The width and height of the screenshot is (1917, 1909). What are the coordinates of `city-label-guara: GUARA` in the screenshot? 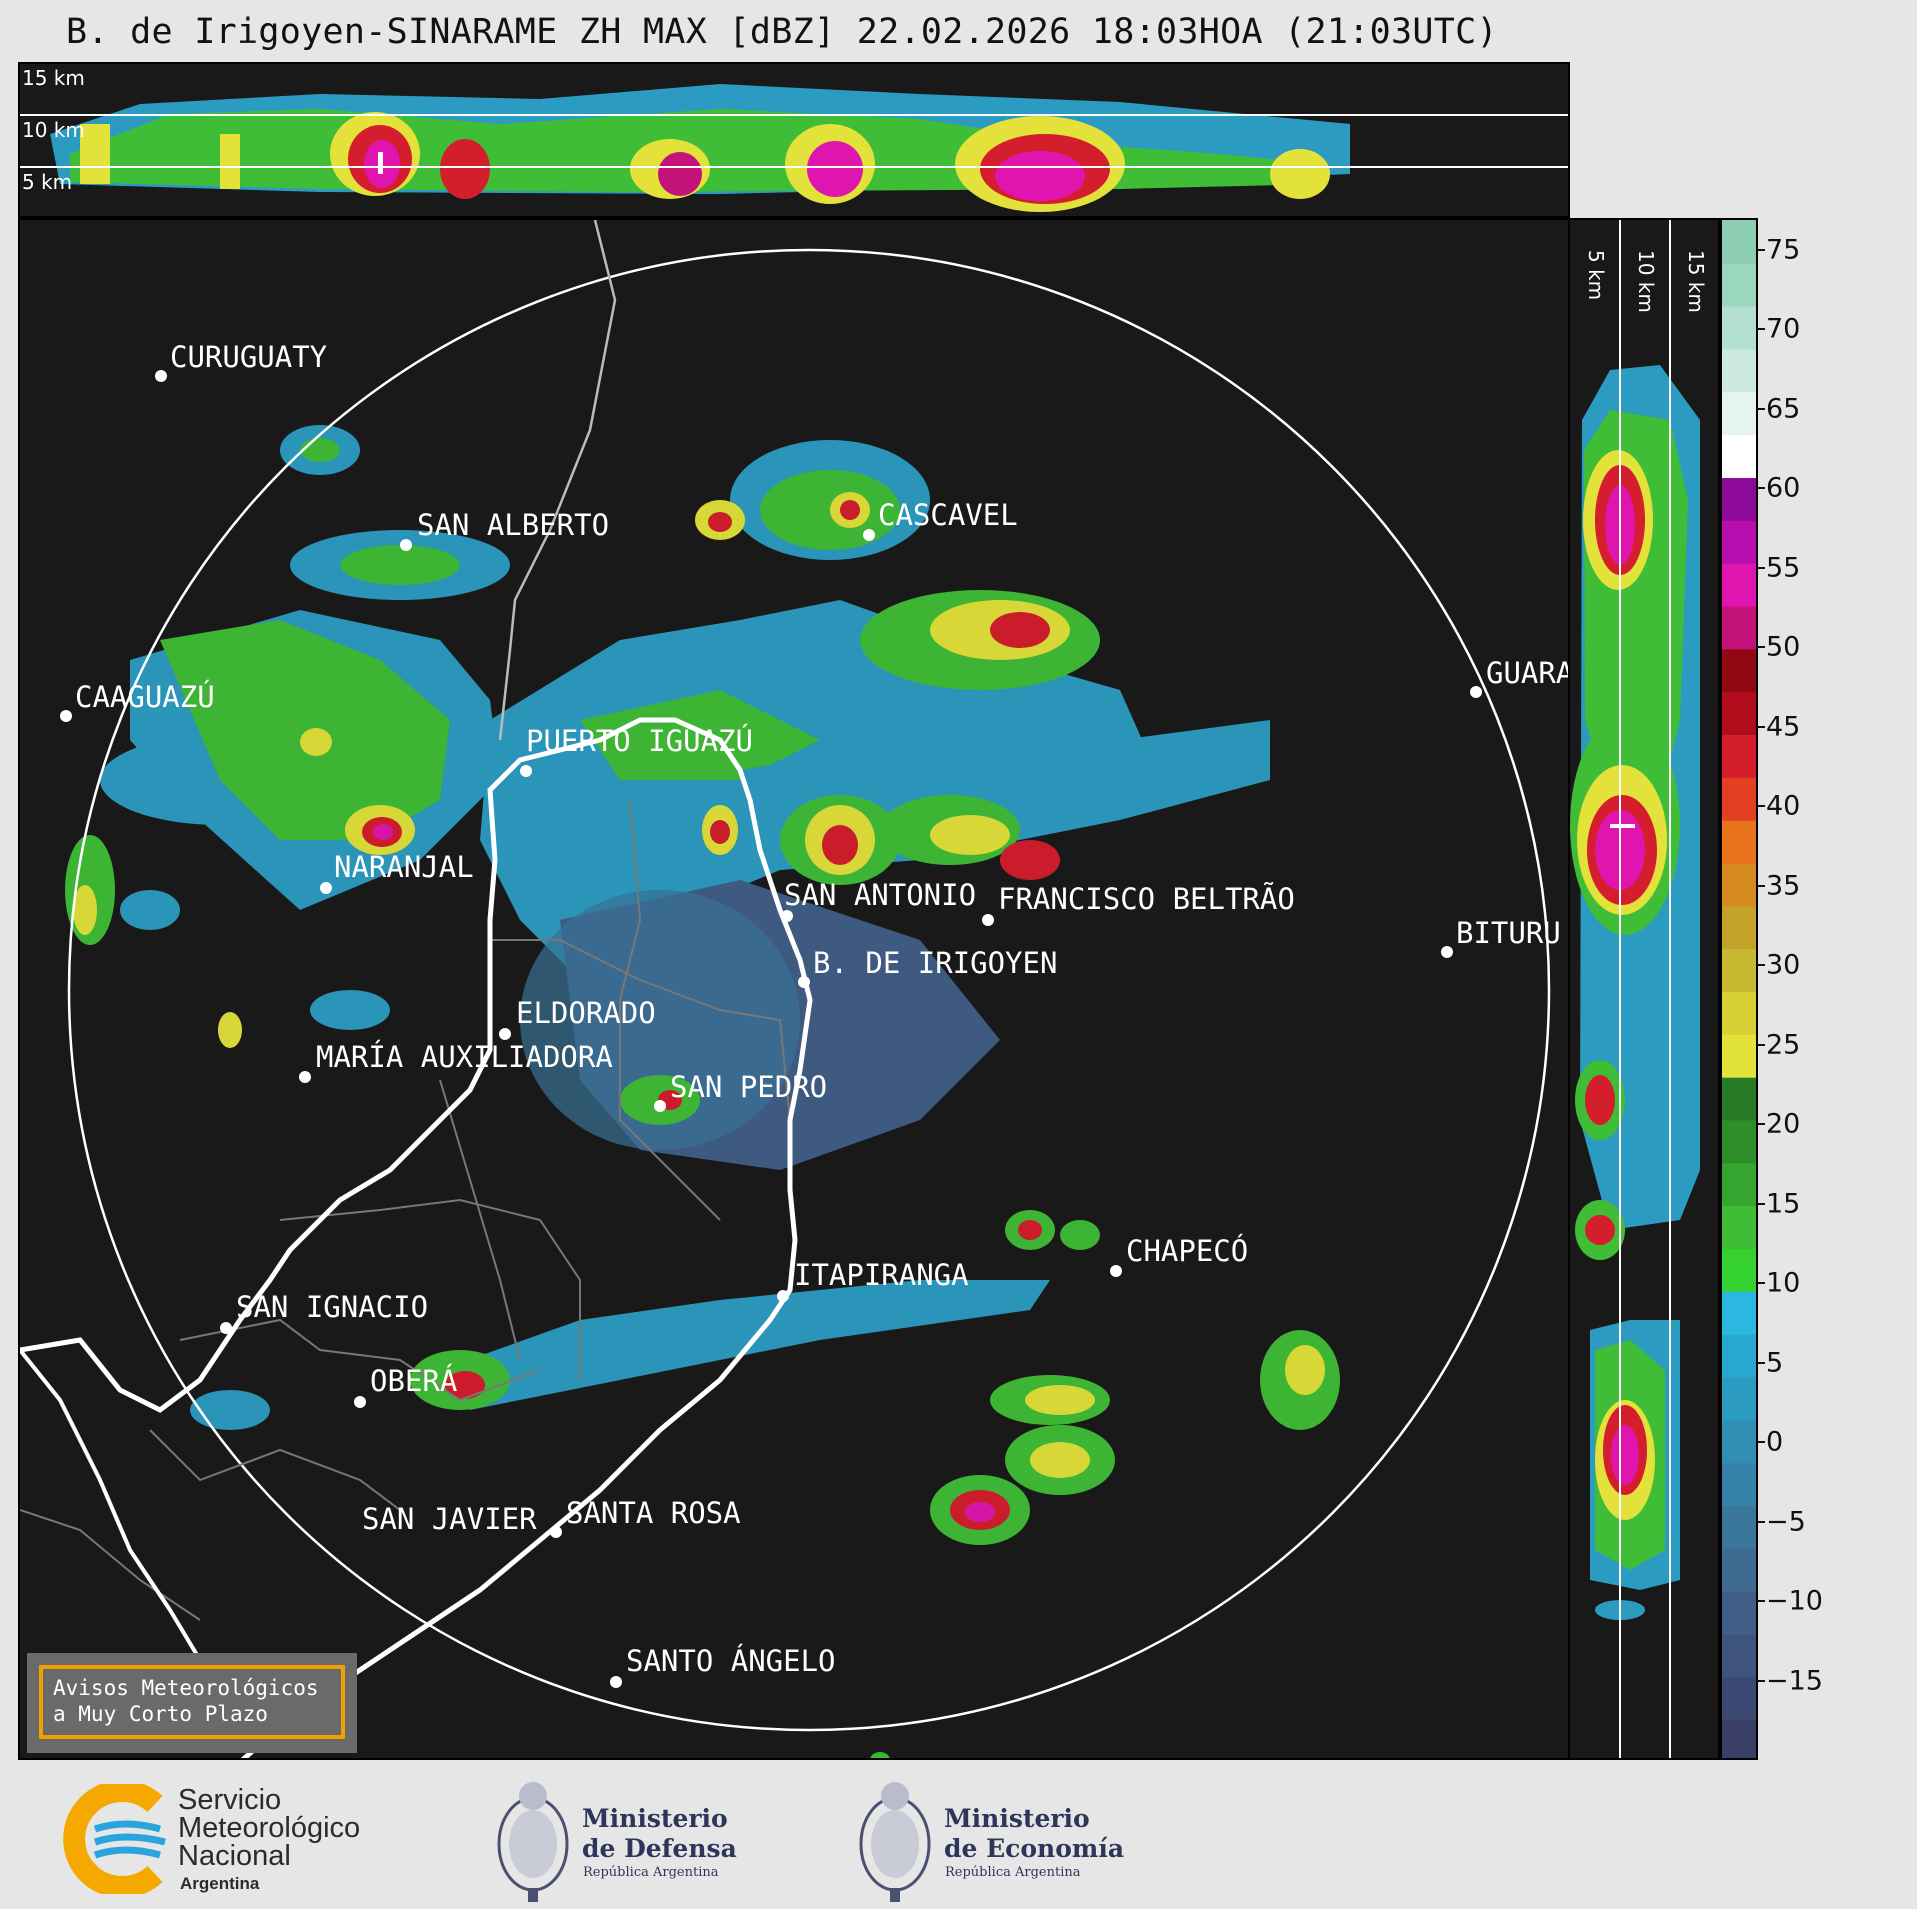 It's located at (1528, 673).